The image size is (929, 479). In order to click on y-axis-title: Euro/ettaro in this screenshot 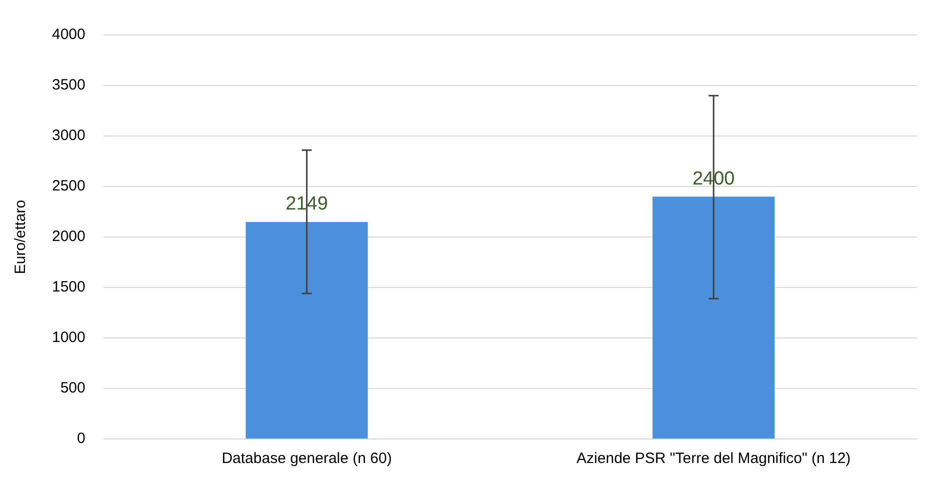, I will do `click(21, 237)`.